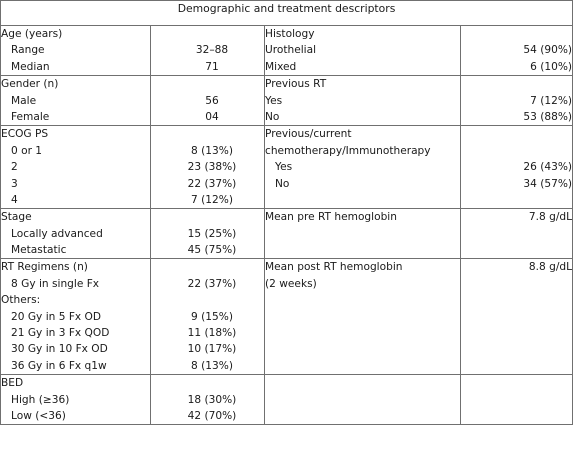 Image resolution: width=573 pixels, height=458 pixels. Describe the element at coordinates (550, 217) in the screenshot. I see `right-value-line: 7.8 g/dL` at that location.